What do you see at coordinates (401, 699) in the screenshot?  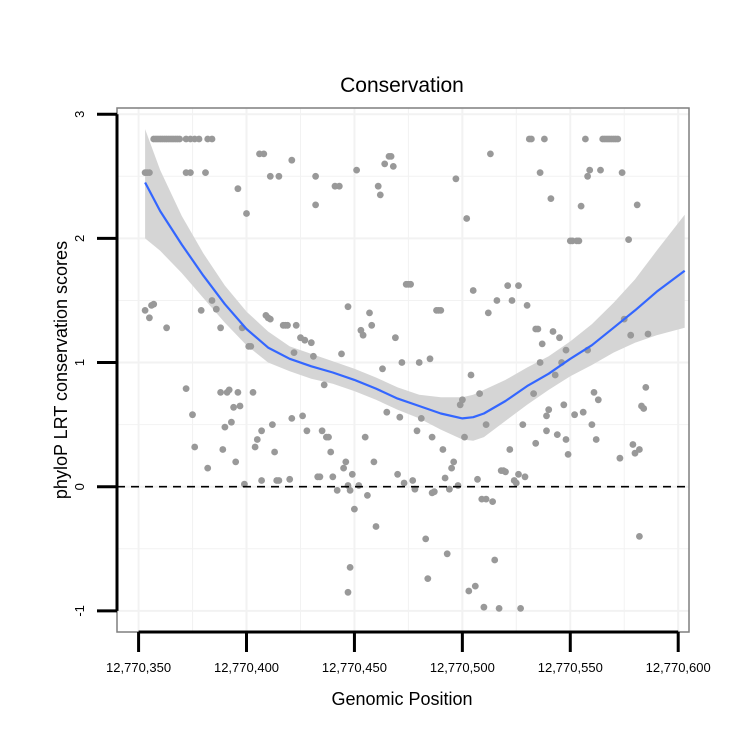 I see `x-axis-label: Genomic Position` at bounding box center [401, 699].